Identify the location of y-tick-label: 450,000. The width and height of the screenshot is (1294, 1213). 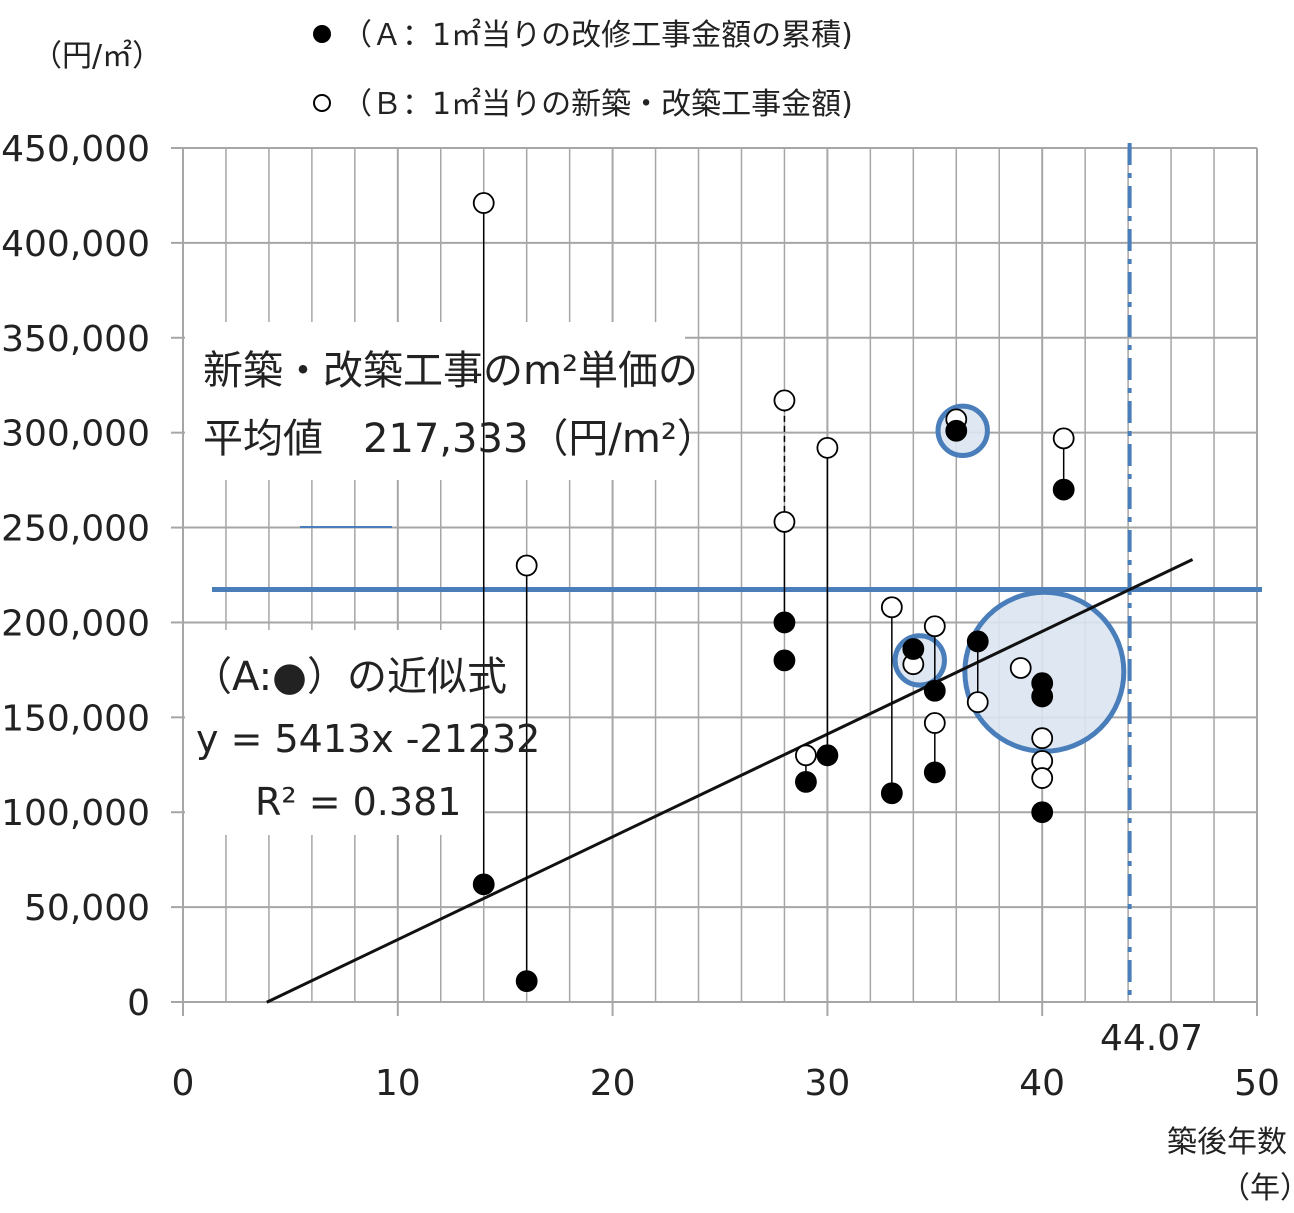
(75, 149).